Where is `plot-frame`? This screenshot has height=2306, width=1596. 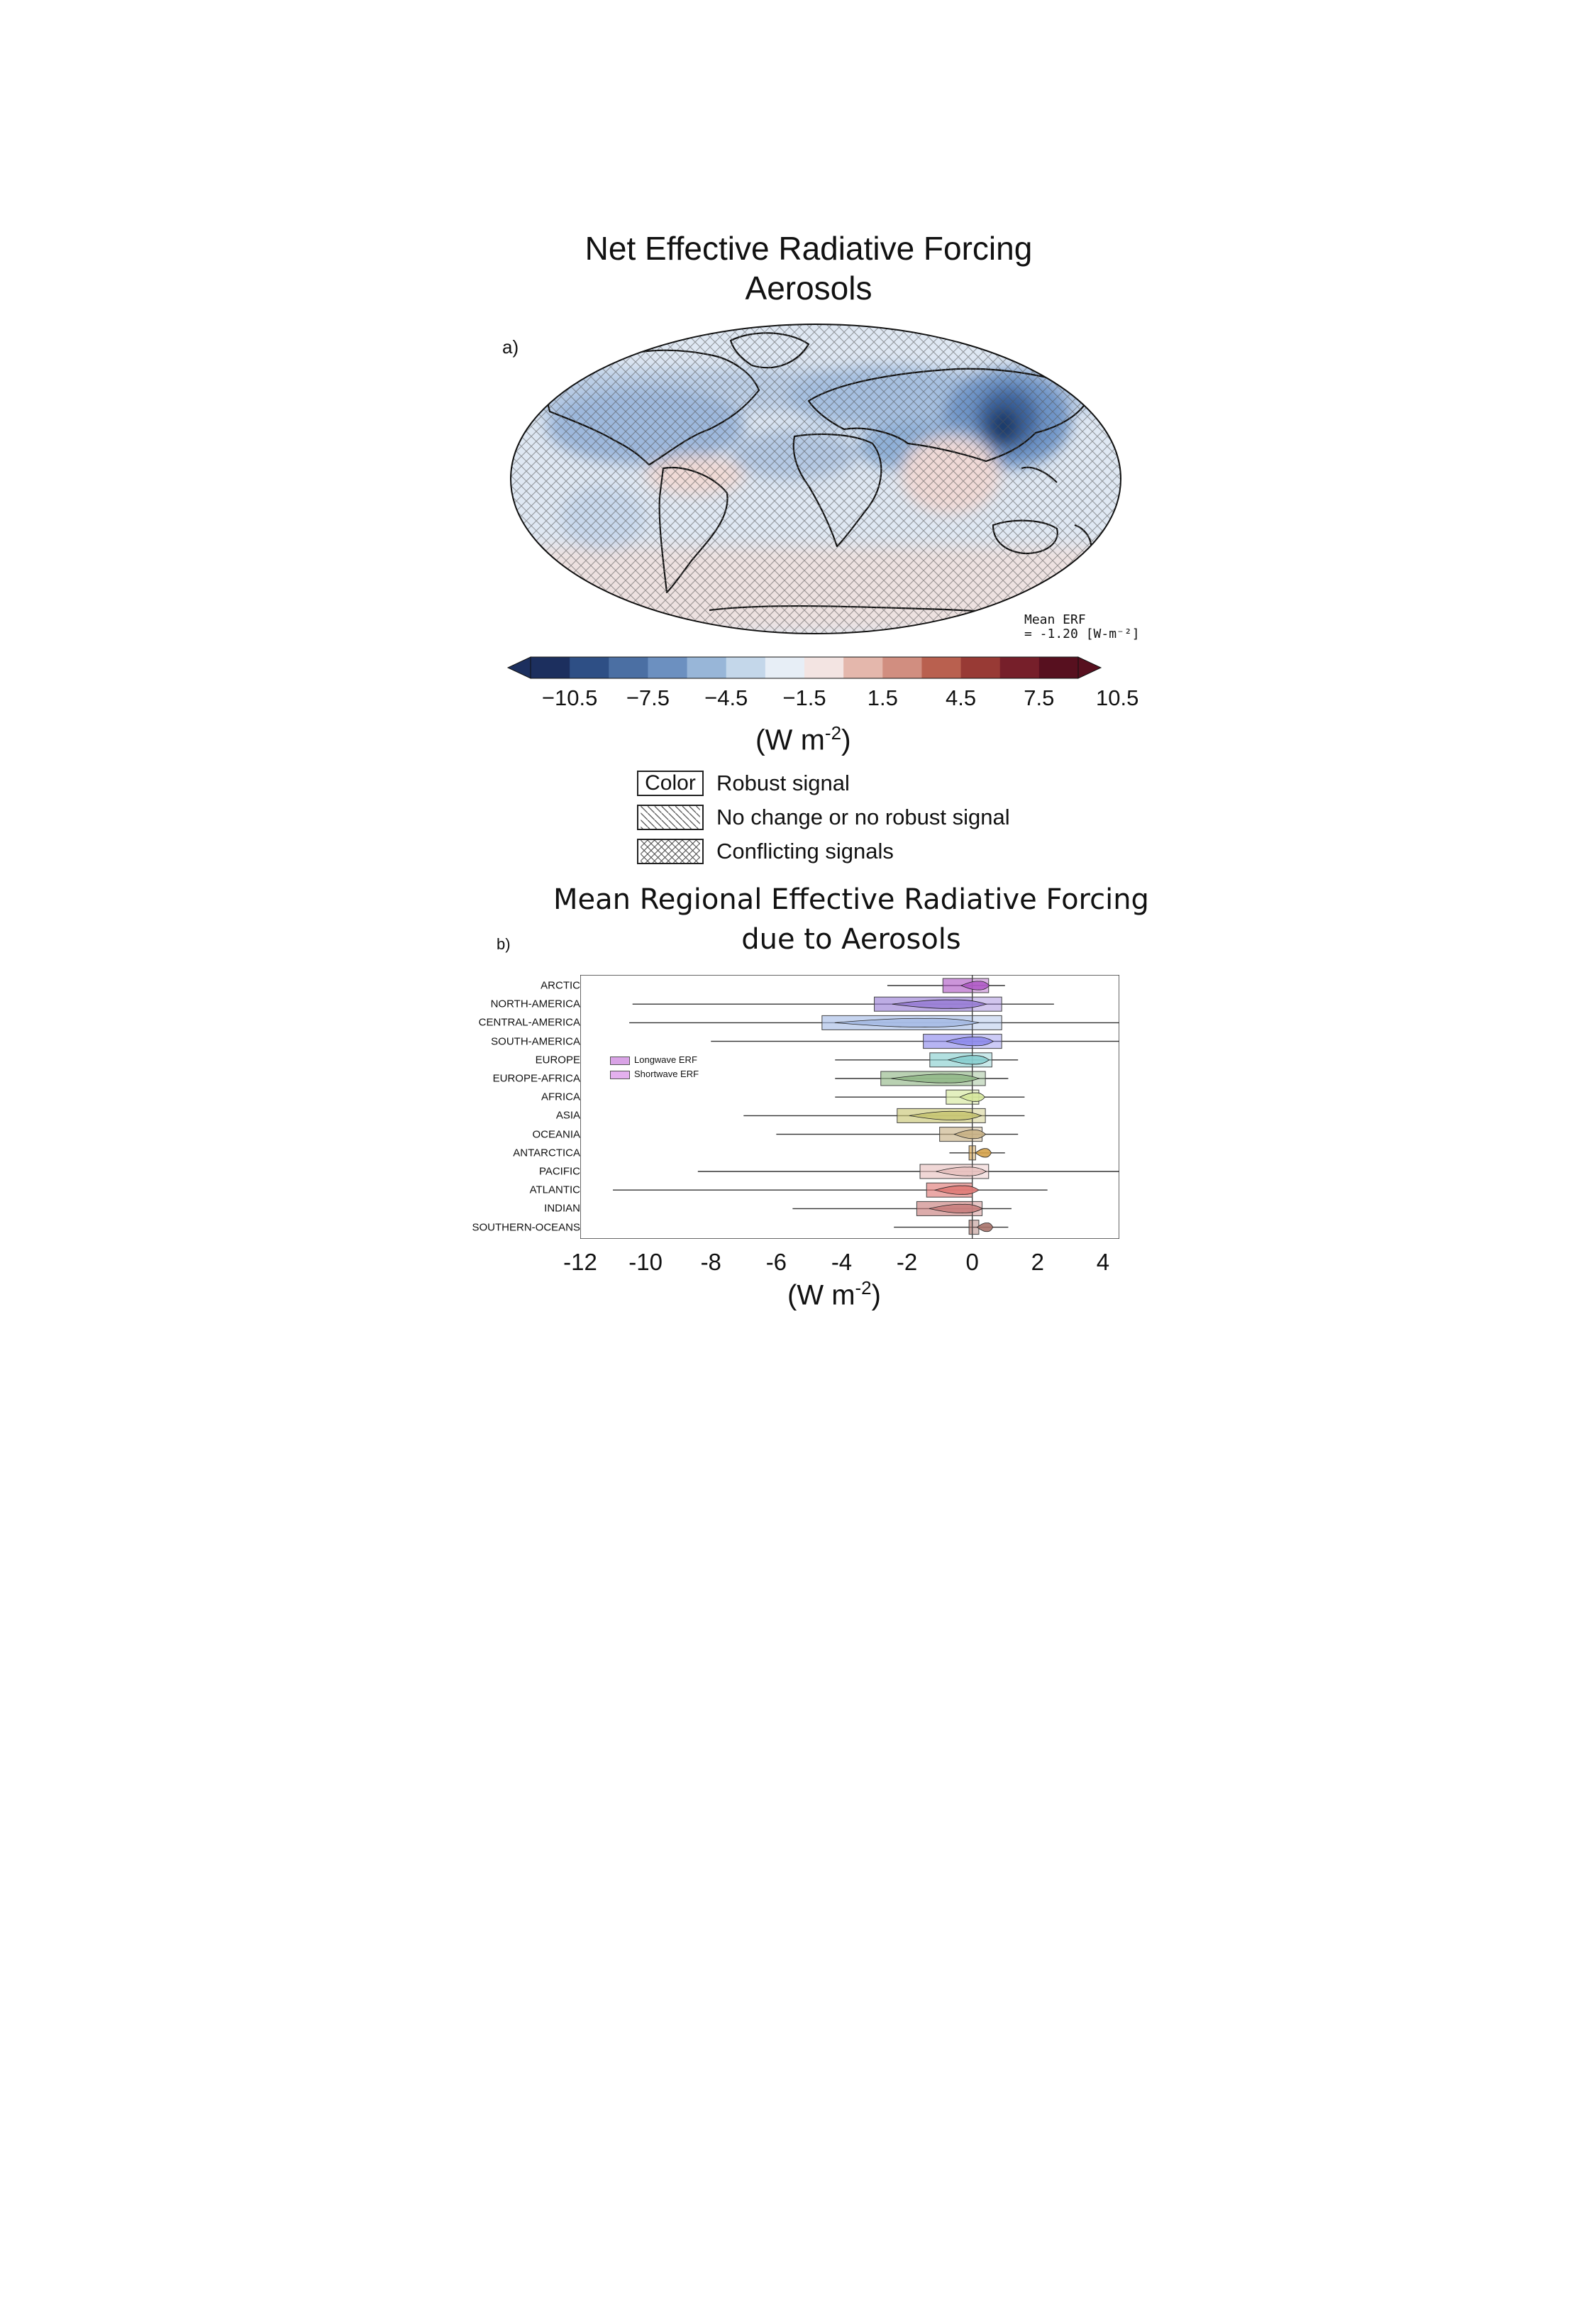 plot-frame is located at coordinates (850, 1107).